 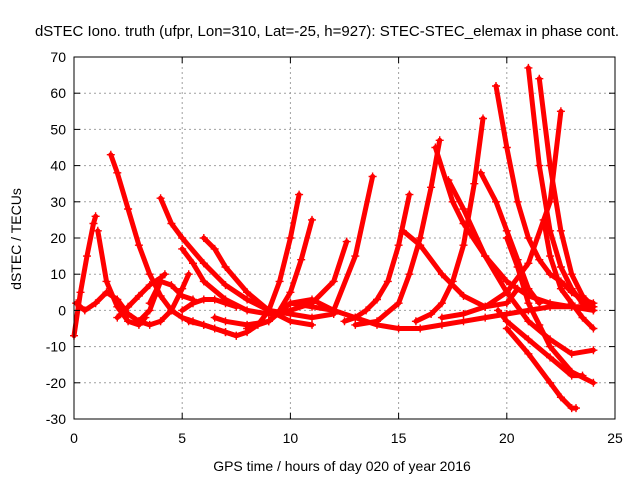 I want to click on y-tick-label: 20, so click(x=58, y=238).